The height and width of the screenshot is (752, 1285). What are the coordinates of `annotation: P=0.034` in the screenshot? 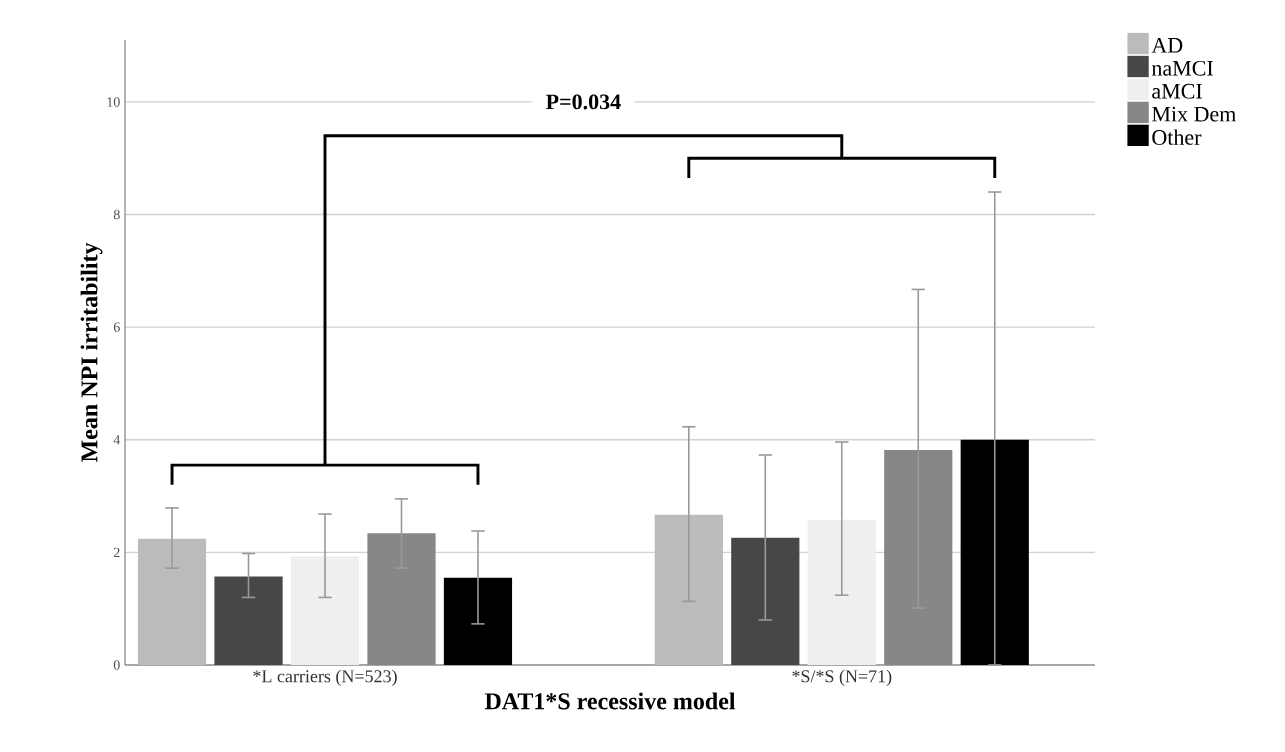 It's located at (583, 102).